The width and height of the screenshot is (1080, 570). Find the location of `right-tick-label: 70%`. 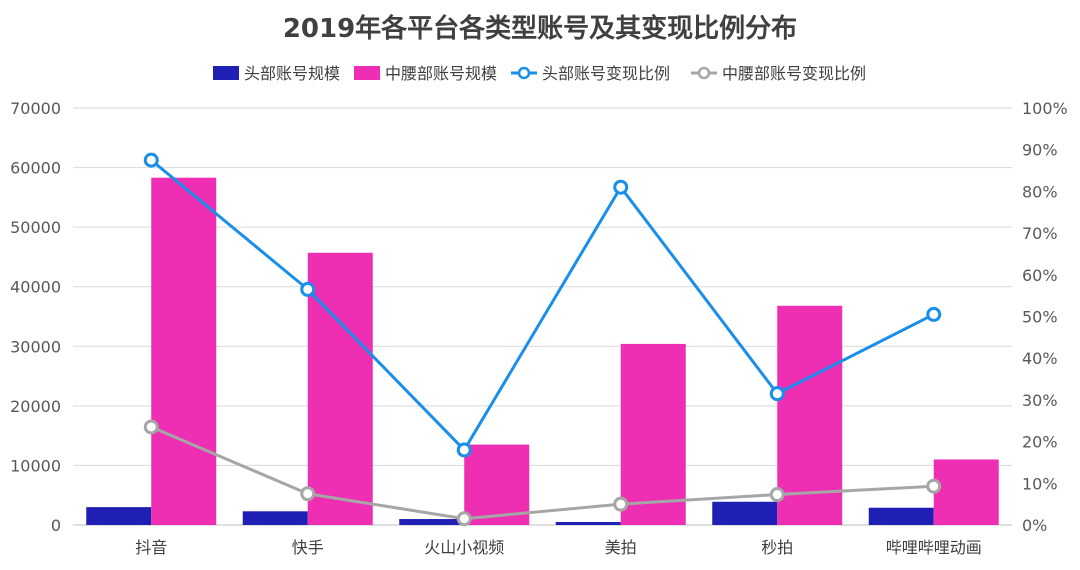

right-tick-label: 70% is located at coordinates (1040, 233).